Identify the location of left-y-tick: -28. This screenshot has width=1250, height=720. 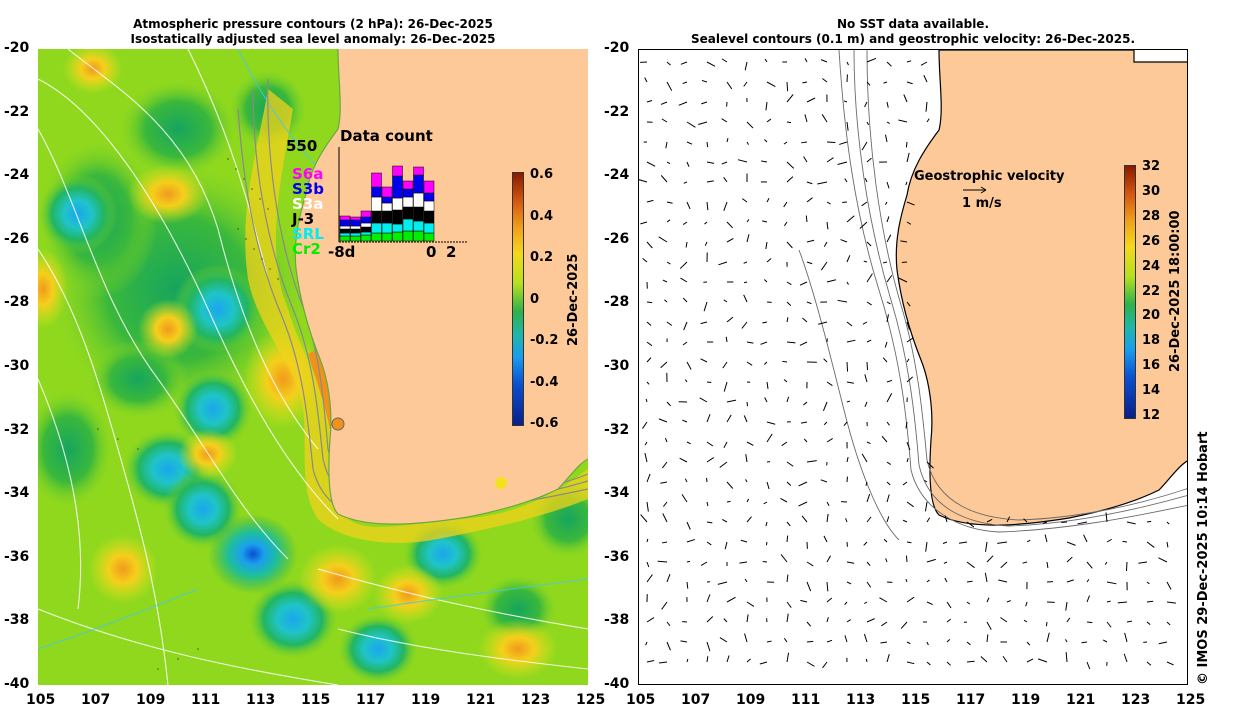
(17, 302).